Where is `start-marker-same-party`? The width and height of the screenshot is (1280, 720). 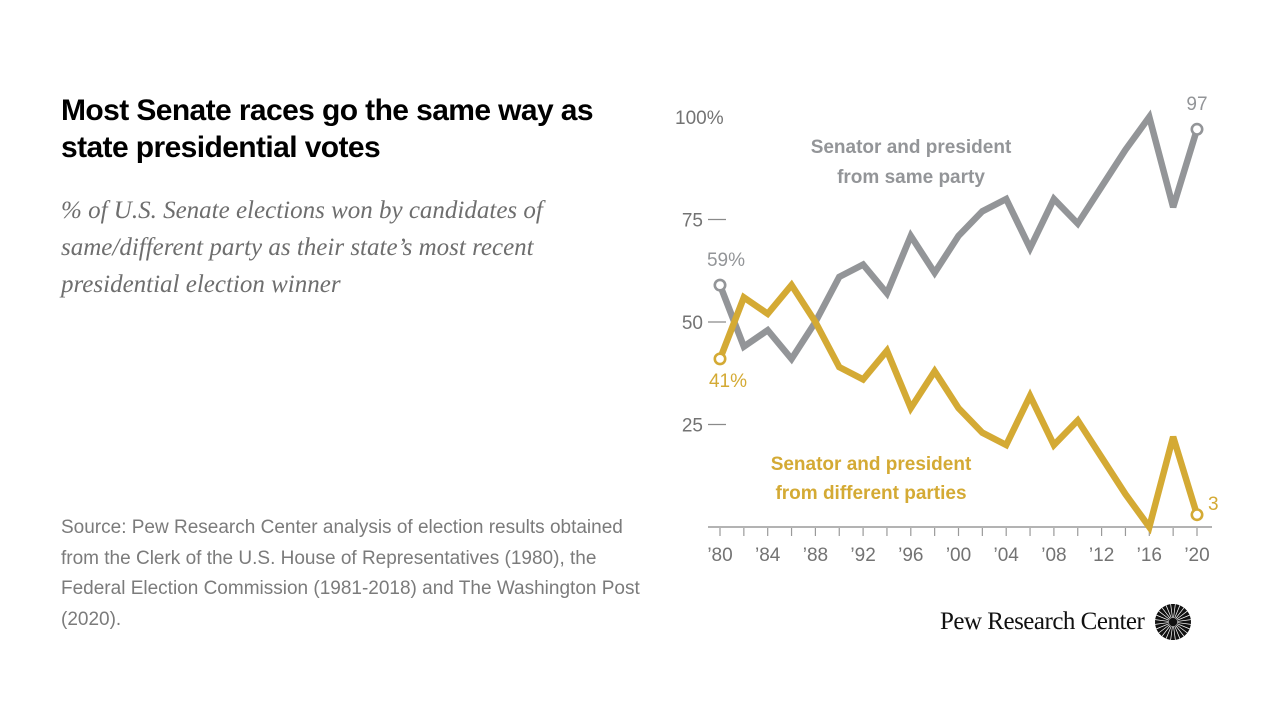
start-marker-same-party is located at coordinates (720, 285).